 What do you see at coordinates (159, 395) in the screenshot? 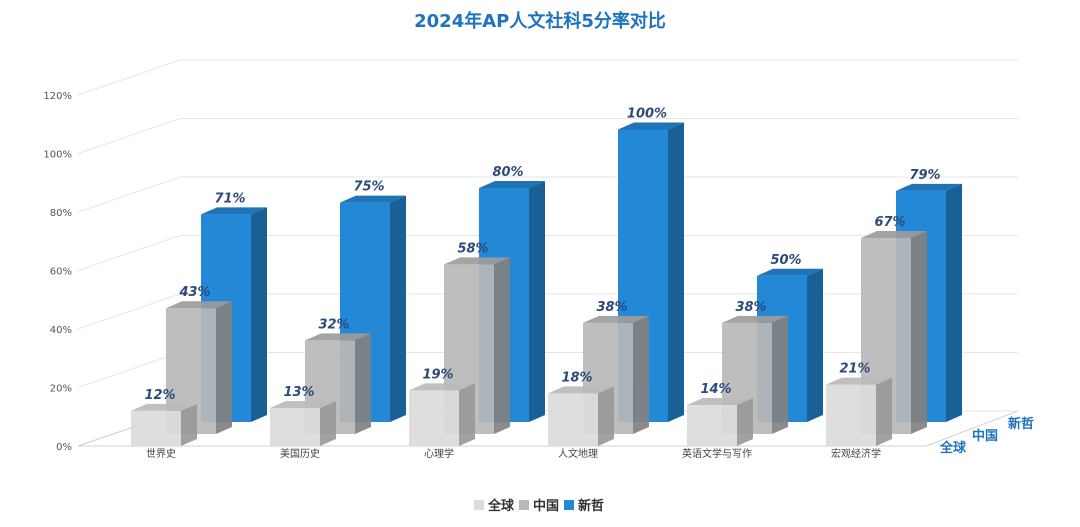
I see `data-label: 12%` at bounding box center [159, 395].